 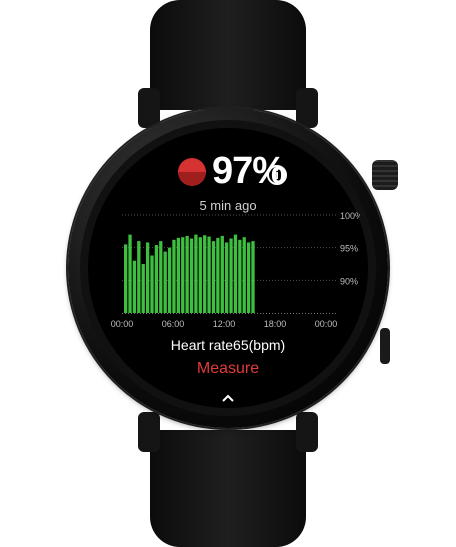 I want to click on measurement-timestamp: 5 min ago, so click(x=228, y=205).